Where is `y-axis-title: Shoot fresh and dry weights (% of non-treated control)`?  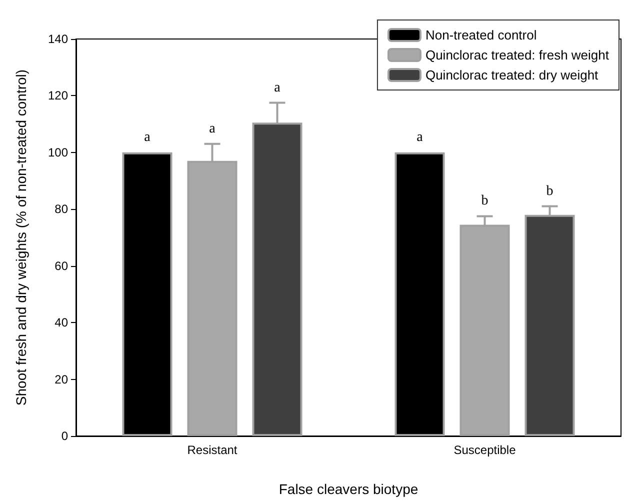 y-axis-title: Shoot fresh and dry weights (% of non-treated control) is located at coordinates (21, 237).